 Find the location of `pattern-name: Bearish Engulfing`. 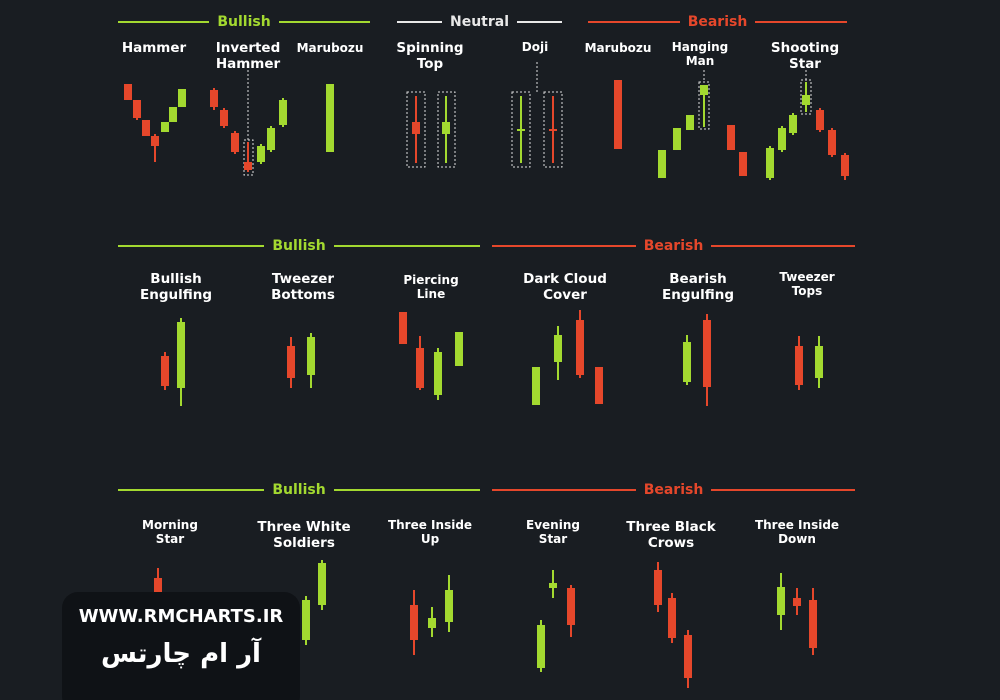

pattern-name: Bearish Engulfing is located at coordinates (697, 287).